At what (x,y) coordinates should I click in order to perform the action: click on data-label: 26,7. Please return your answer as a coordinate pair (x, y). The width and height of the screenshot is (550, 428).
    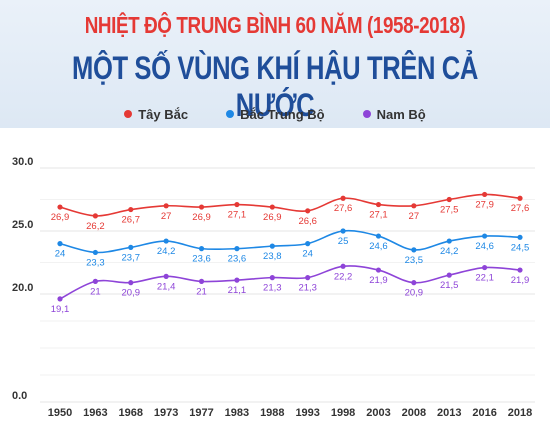
    Looking at the image, I should click on (131, 220).